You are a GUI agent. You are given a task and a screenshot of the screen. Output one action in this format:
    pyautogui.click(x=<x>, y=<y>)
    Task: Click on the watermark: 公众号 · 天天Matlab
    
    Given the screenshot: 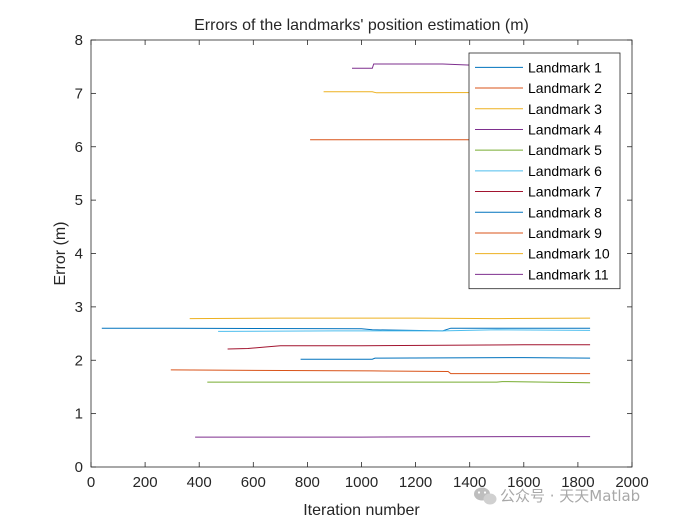 What is the action you would take?
    pyautogui.click(x=557, y=496)
    